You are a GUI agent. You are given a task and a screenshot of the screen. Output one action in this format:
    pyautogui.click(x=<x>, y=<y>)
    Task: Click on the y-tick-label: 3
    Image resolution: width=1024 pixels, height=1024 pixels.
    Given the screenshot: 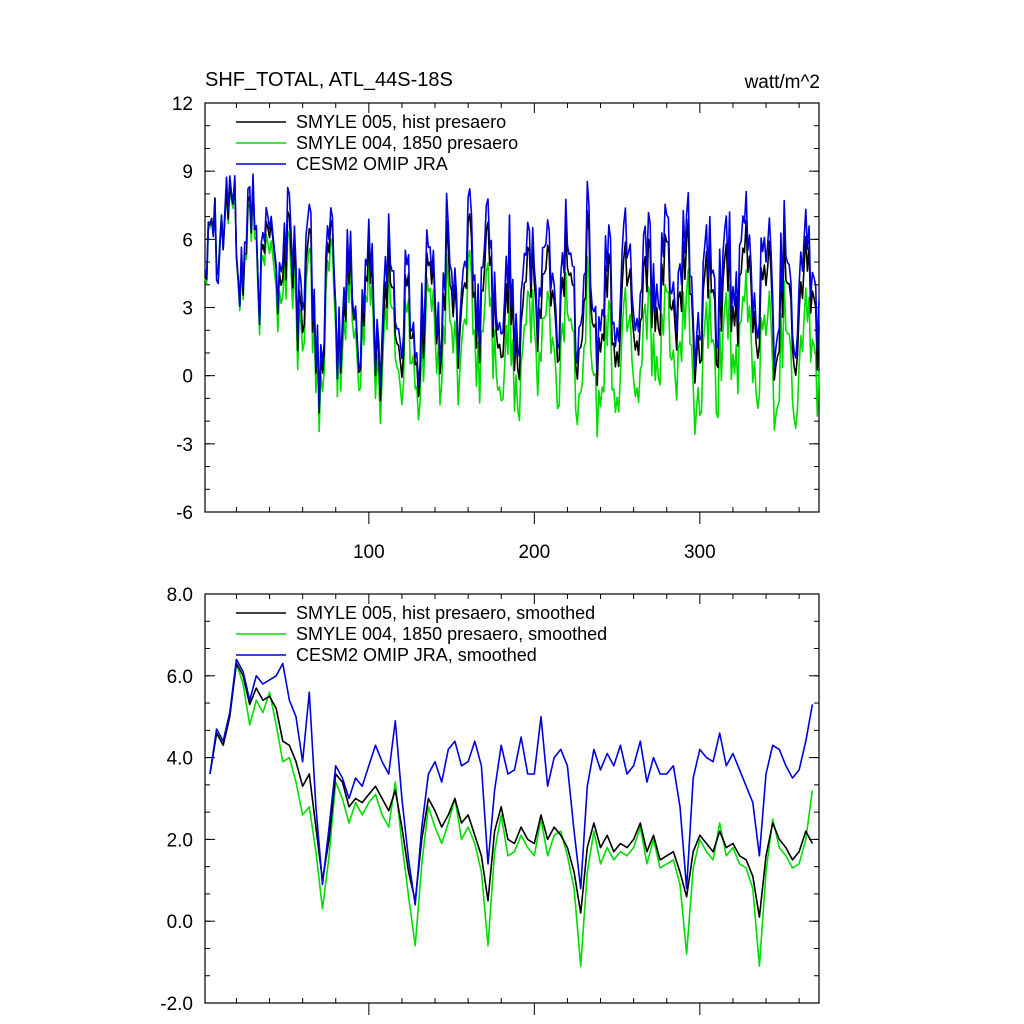 What is the action you would take?
    pyautogui.click(x=187, y=309)
    